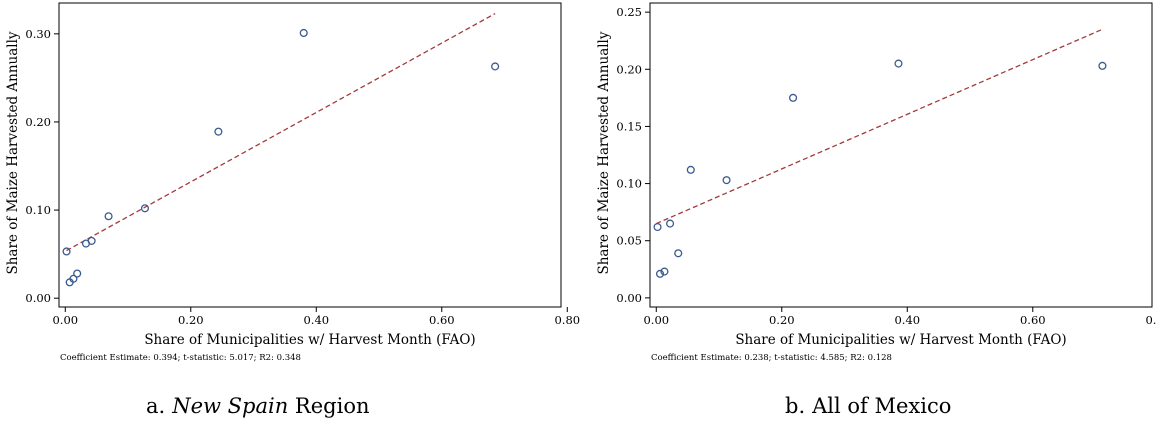  I want to click on panel-b-caption: b. All of Mexico, so click(868, 406).